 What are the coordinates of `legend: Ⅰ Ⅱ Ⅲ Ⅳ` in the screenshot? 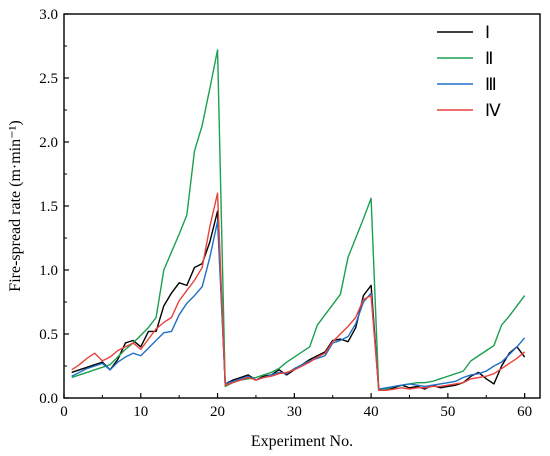 It's located at (469, 71).